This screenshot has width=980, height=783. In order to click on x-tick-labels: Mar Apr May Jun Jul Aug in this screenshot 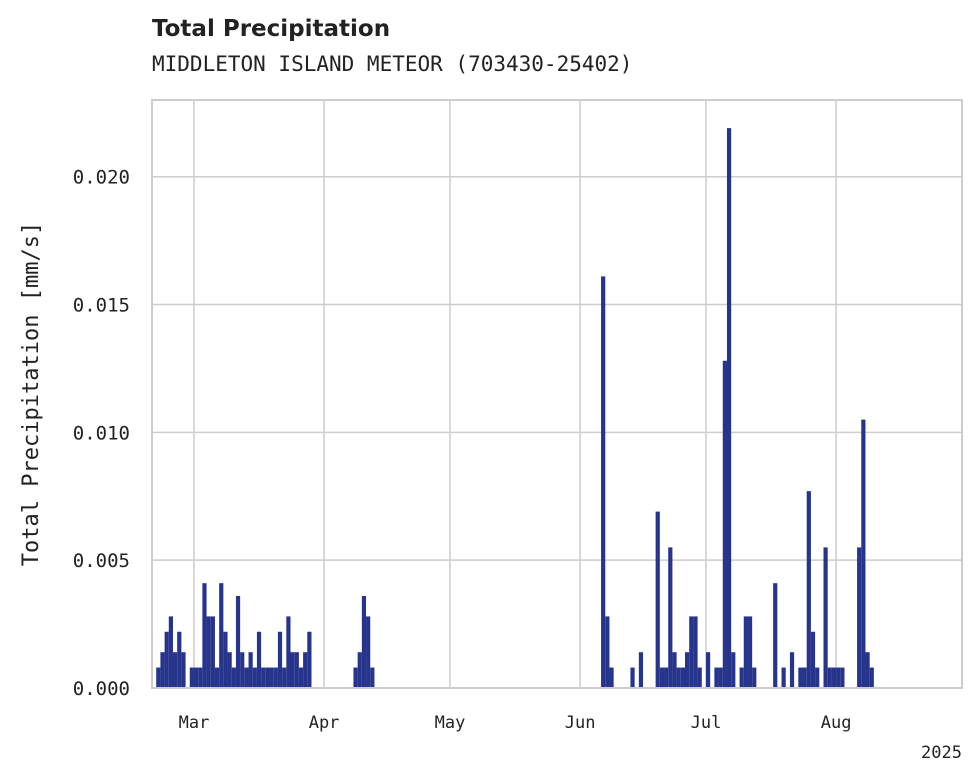, I will do `click(515, 723)`.